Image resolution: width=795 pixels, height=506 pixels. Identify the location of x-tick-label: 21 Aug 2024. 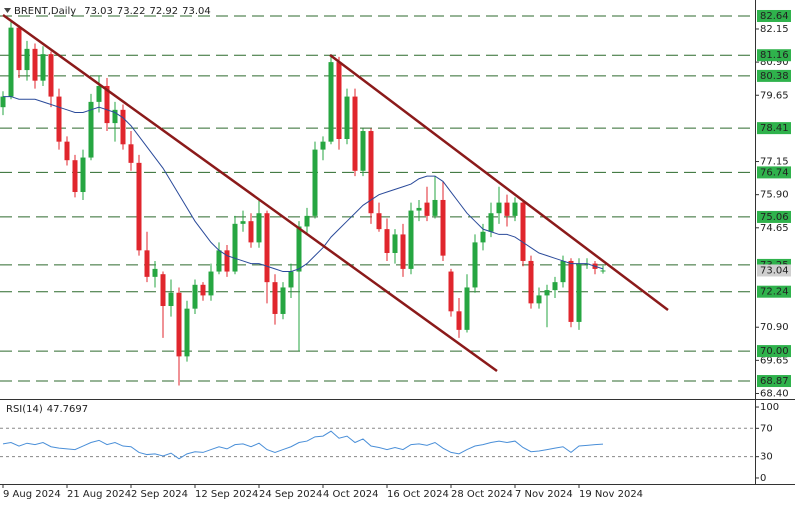
(99, 494).